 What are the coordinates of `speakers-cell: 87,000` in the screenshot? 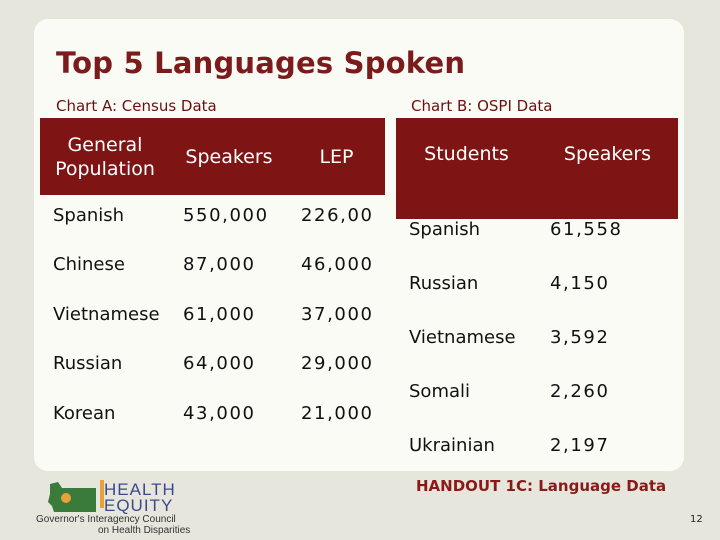 It's located at (219, 264).